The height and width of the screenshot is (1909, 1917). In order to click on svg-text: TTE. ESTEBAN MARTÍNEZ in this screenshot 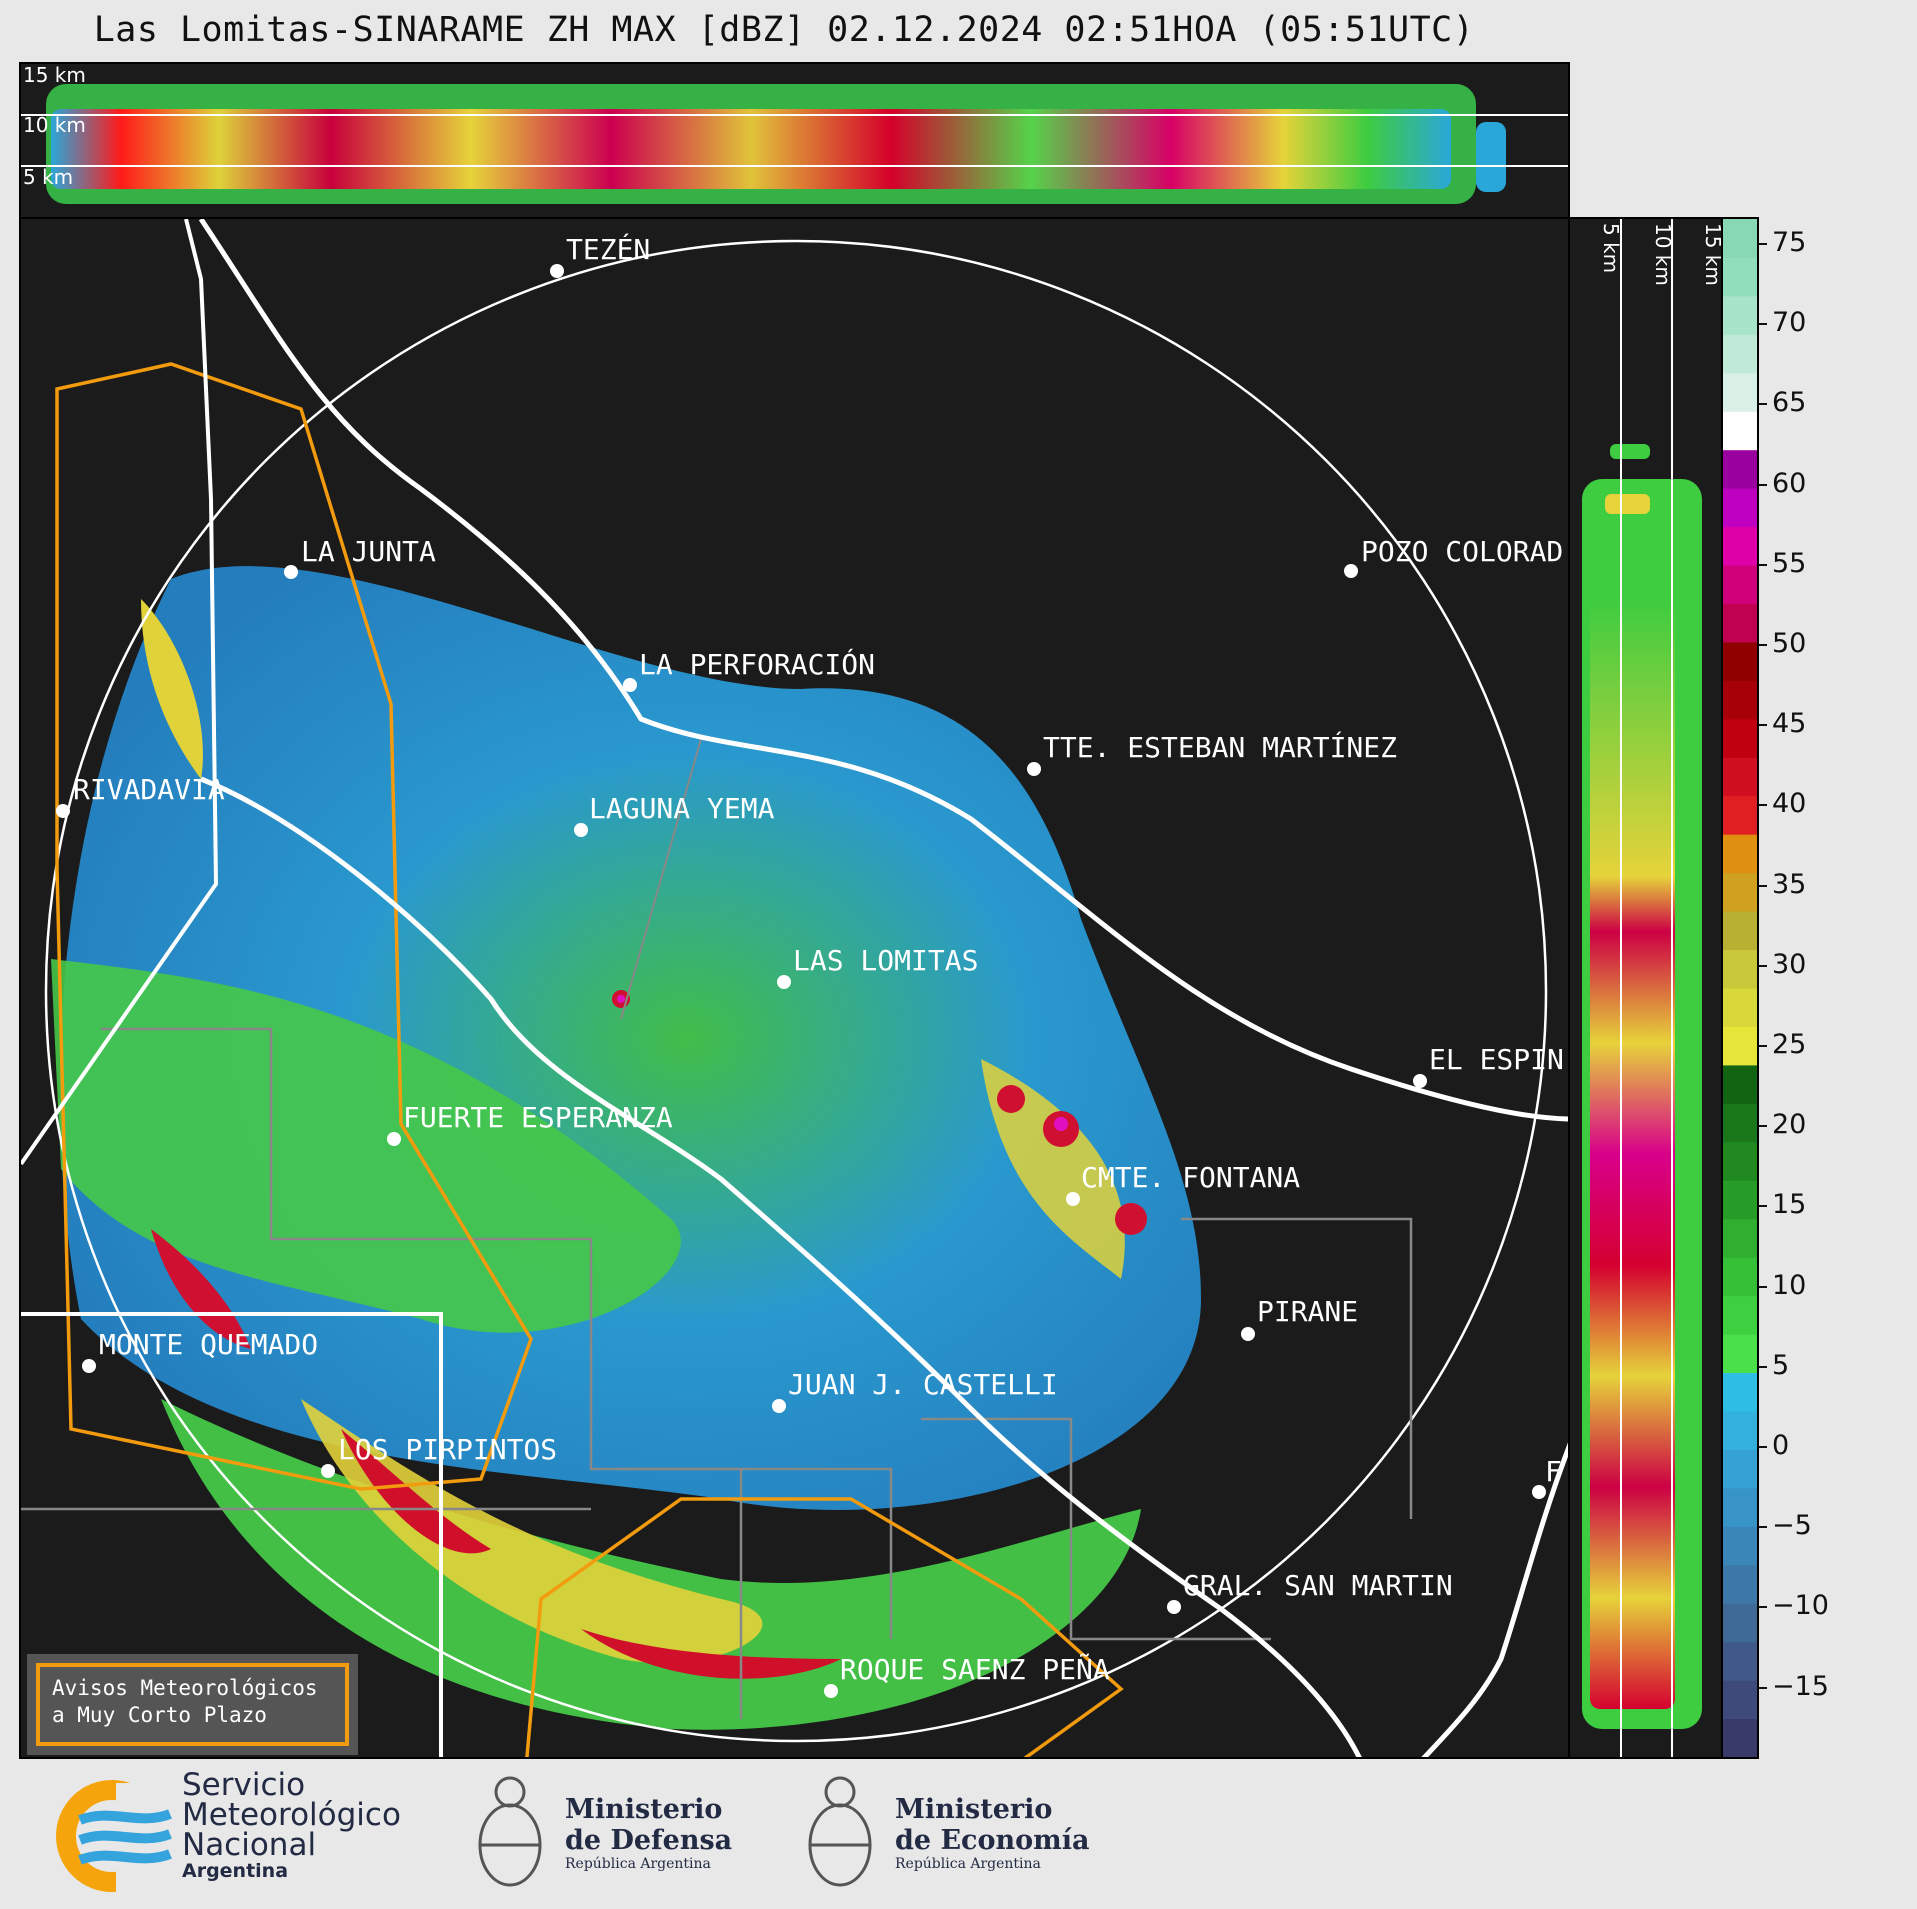, I will do `click(1220, 747)`.